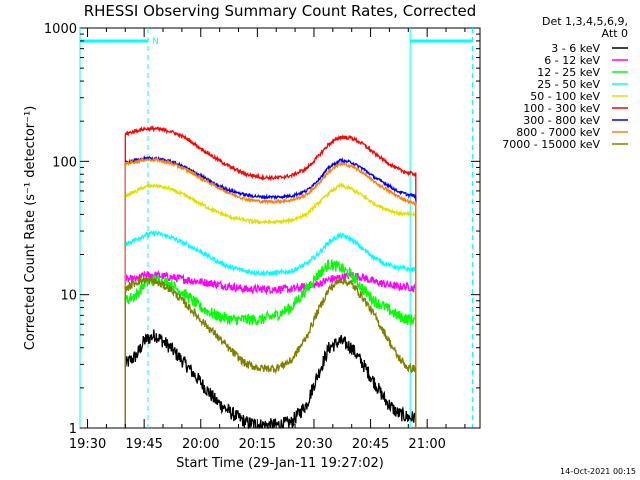 This screenshot has width=640, height=480. I want to click on legend-label: 100 - 300 keV, so click(561, 108).